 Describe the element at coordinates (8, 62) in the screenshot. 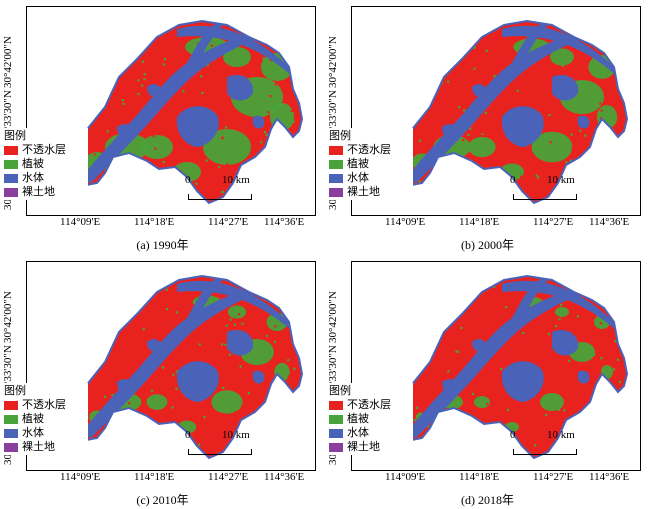

I see `latitude-tick-label: 30°42'00"N` at that location.